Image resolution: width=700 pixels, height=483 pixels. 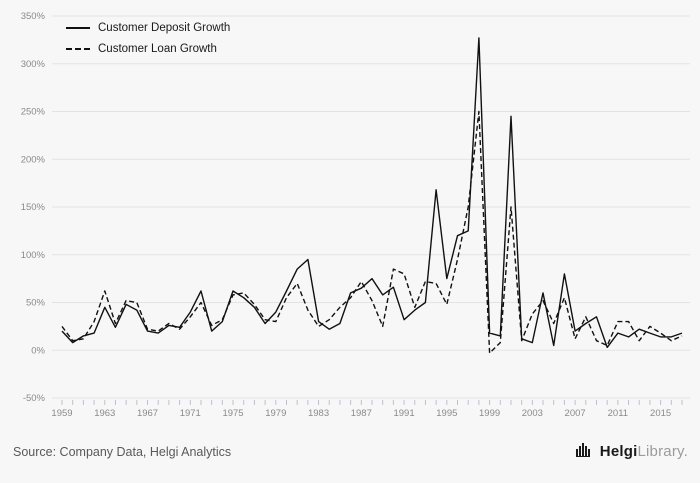 What do you see at coordinates (361, 413) in the screenshot?
I see `x-axis-label: 1987` at bounding box center [361, 413].